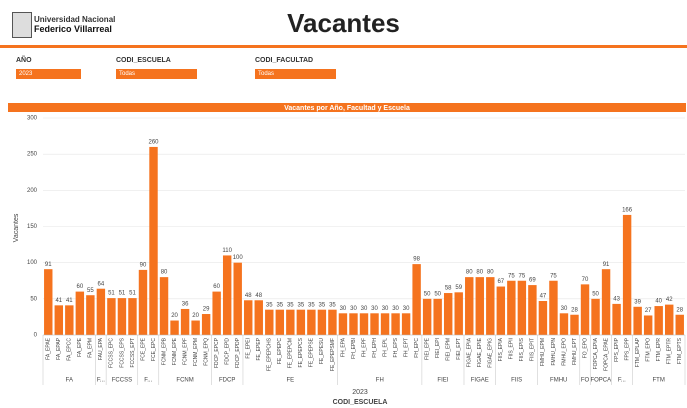 This screenshot has width=687, height=408. Describe the element at coordinates (501, 349) in the screenshot. I see `x-tick-label: FIIS_EPIA` at that location.